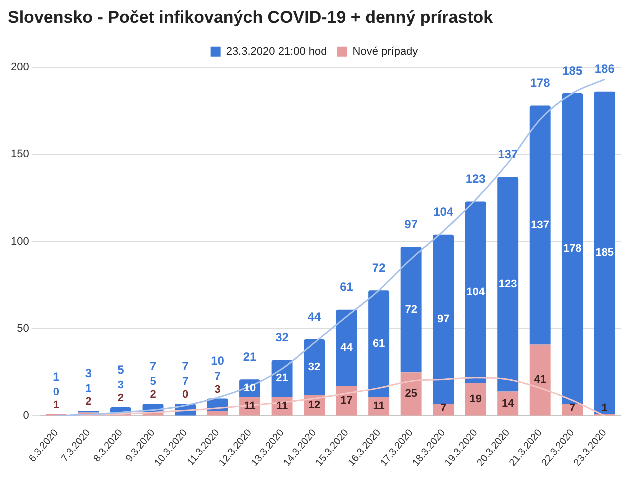  Describe the element at coordinates (23, 329) in the screenshot. I see `y-tick-label: 50` at that location.